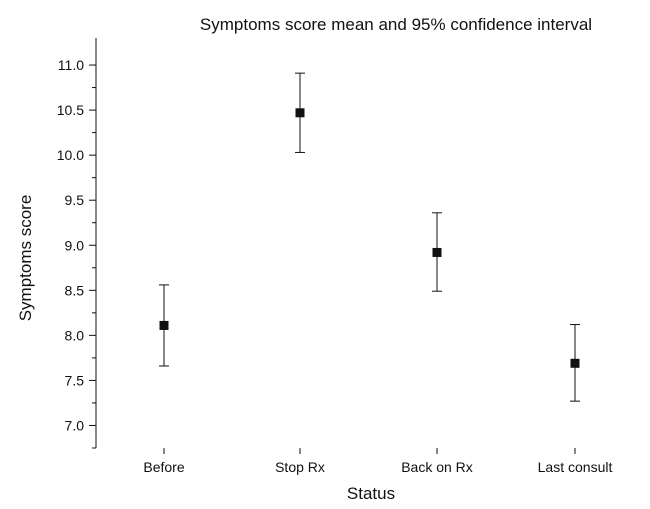 Image resolution: width=650 pixels, height=509 pixels. Describe the element at coordinates (575, 467) in the screenshot. I see `x-tick-label: Last consult` at that location.